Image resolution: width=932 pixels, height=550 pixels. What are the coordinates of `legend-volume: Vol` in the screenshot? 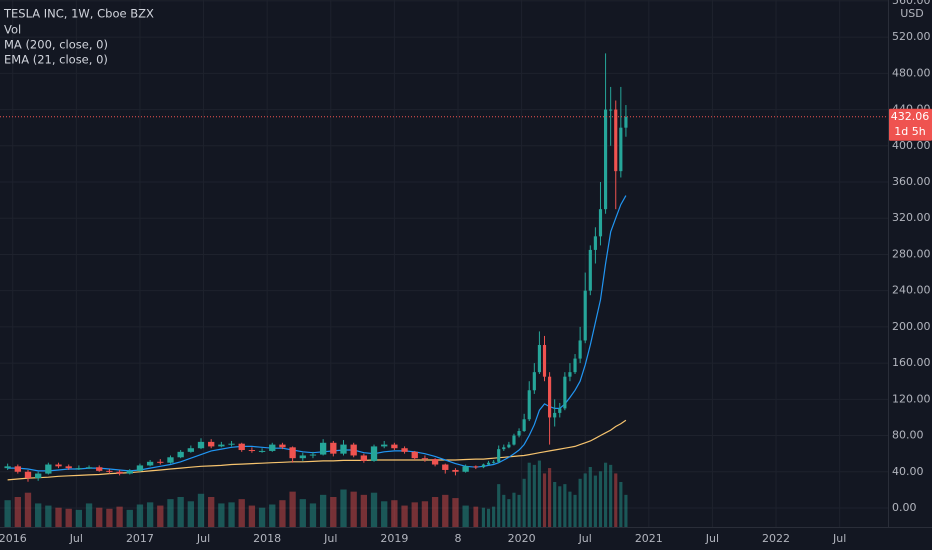 It's located at (12, 30).